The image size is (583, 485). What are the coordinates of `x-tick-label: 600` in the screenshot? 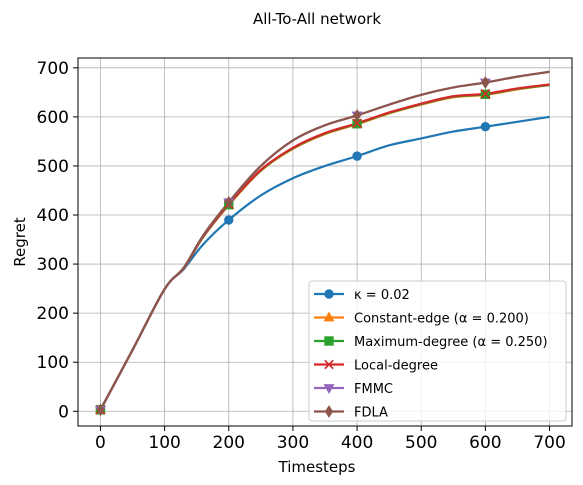 It's located at (485, 443).